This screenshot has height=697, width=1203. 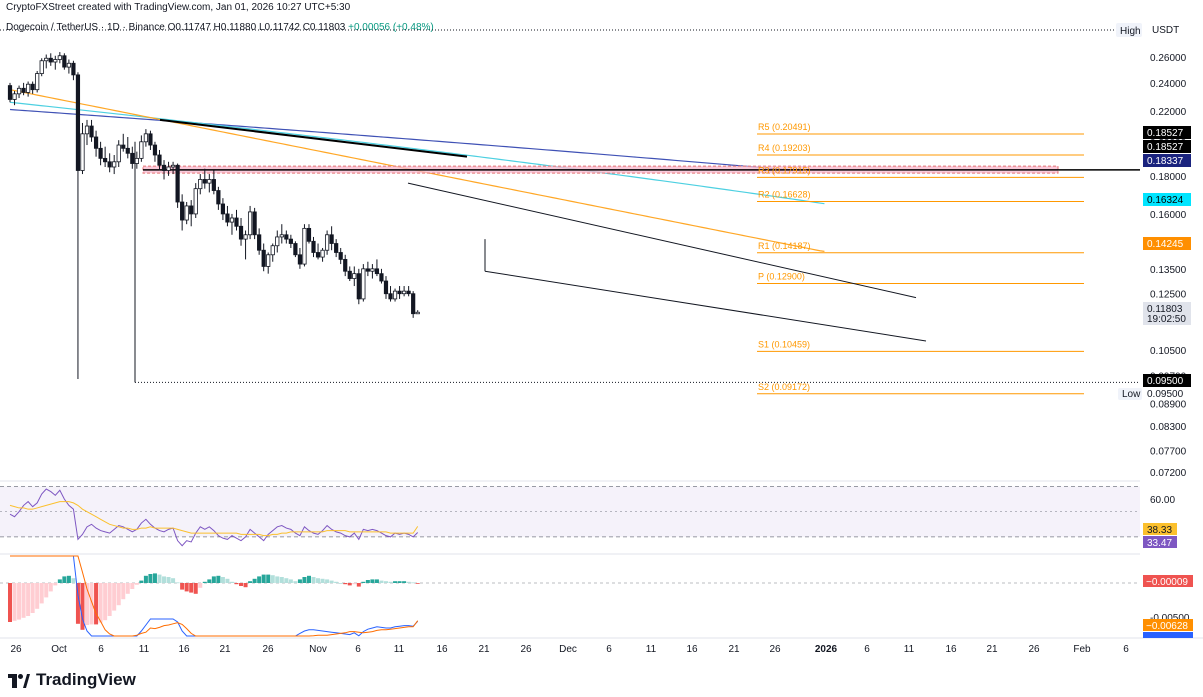 I want to click on tradingview-logo-icon, so click(x=19, y=680).